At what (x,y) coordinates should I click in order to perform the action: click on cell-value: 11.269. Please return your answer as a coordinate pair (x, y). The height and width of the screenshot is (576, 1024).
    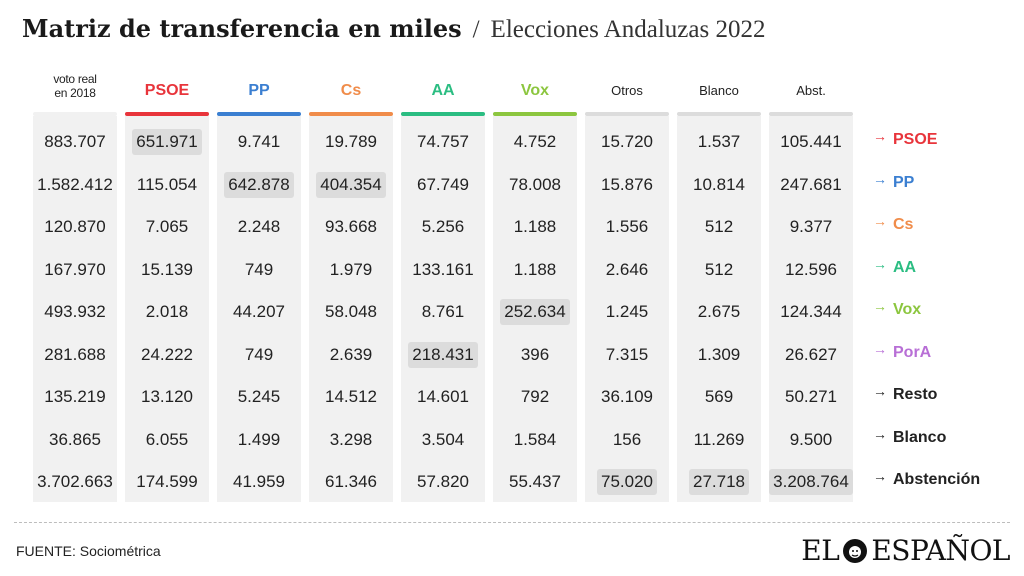
    Looking at the image, I should click on (719, 439).